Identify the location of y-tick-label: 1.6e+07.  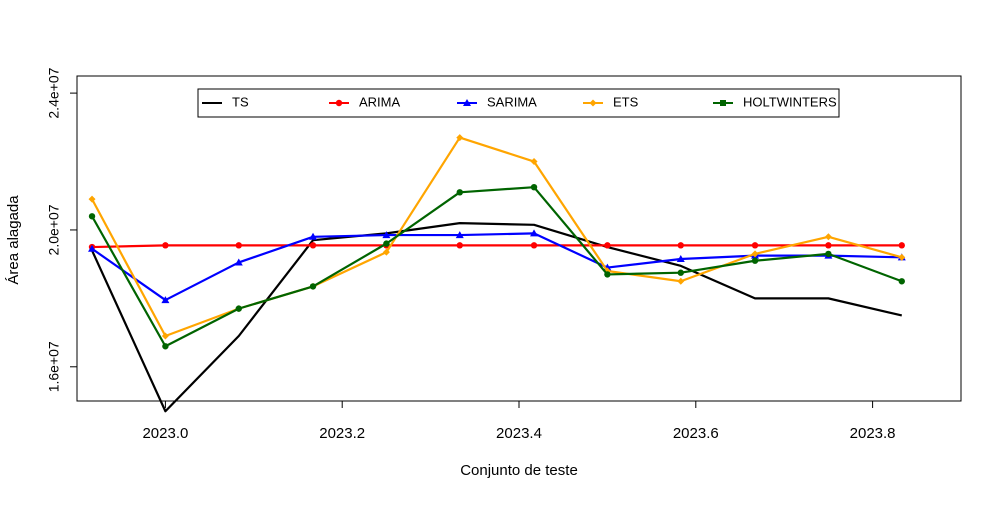
(54, 366).